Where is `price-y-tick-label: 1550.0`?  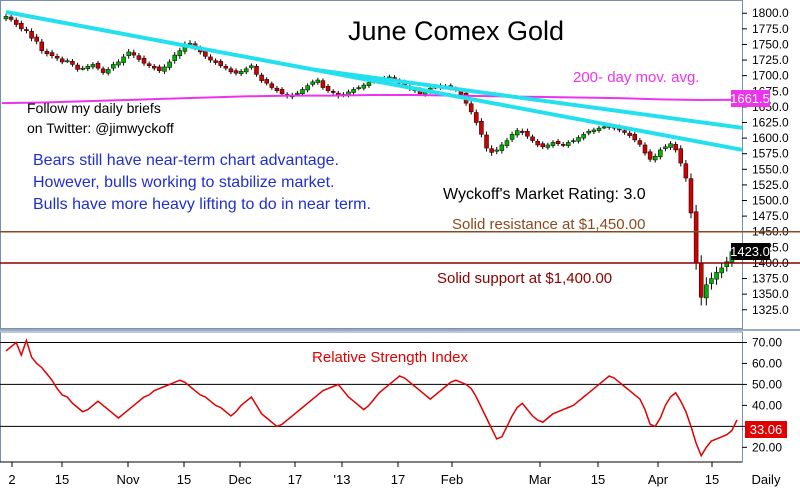
price-y-tick-label: 1550.0 is located at coordinates (770, 169).